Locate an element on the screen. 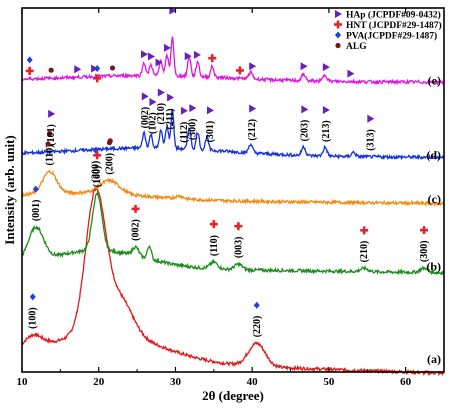  series-4: (e) is located at coordinates (233, 61).